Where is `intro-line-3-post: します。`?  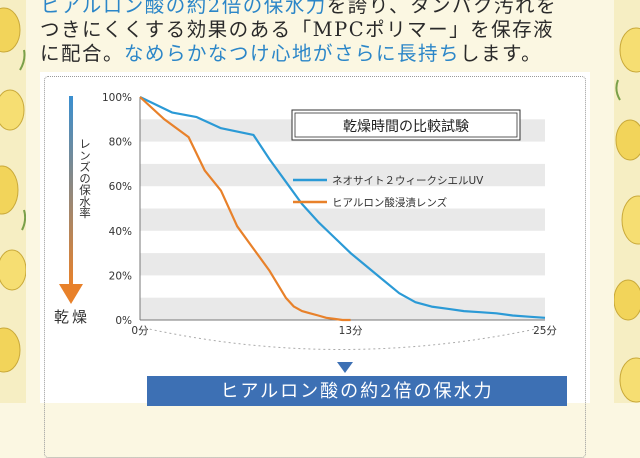
intro-line-3-post: します。 is located at coordinates (501, 53).